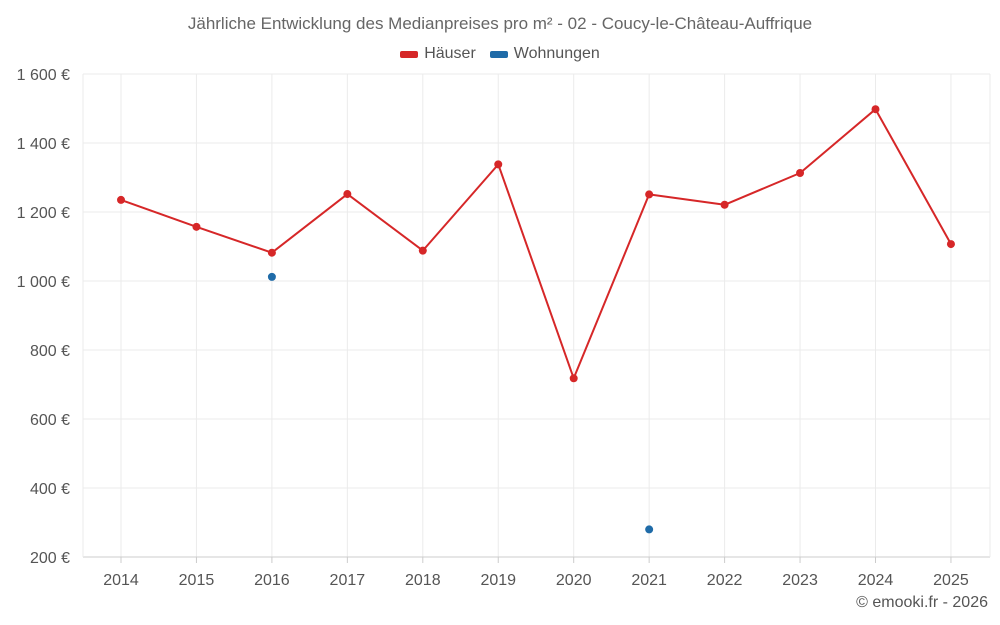 Image resolution: width=1000 pixels, height=625 pixels. I want to click on legend-label-haeuser: Häuser, so click(450, 53).